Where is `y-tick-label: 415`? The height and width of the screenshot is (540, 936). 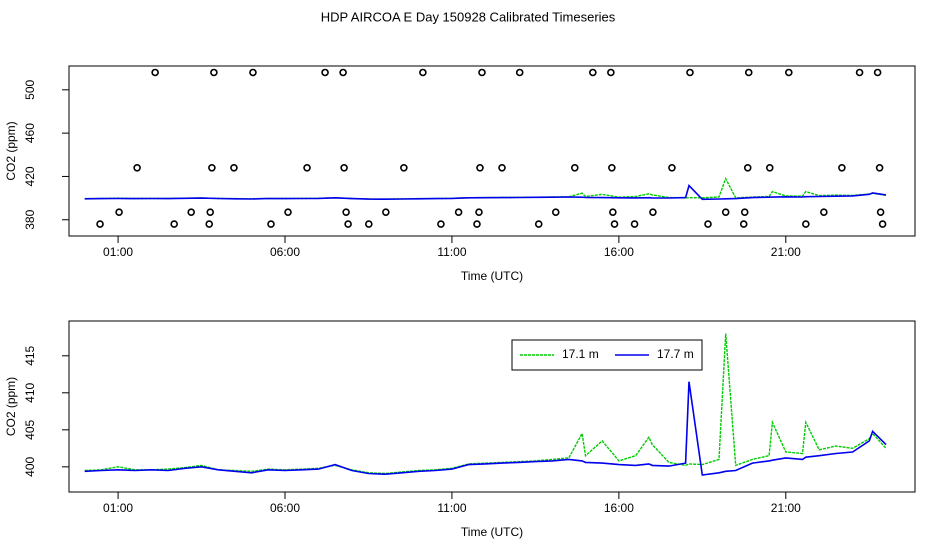 y-tick-label: 415 is located at coordinates (30, 355).